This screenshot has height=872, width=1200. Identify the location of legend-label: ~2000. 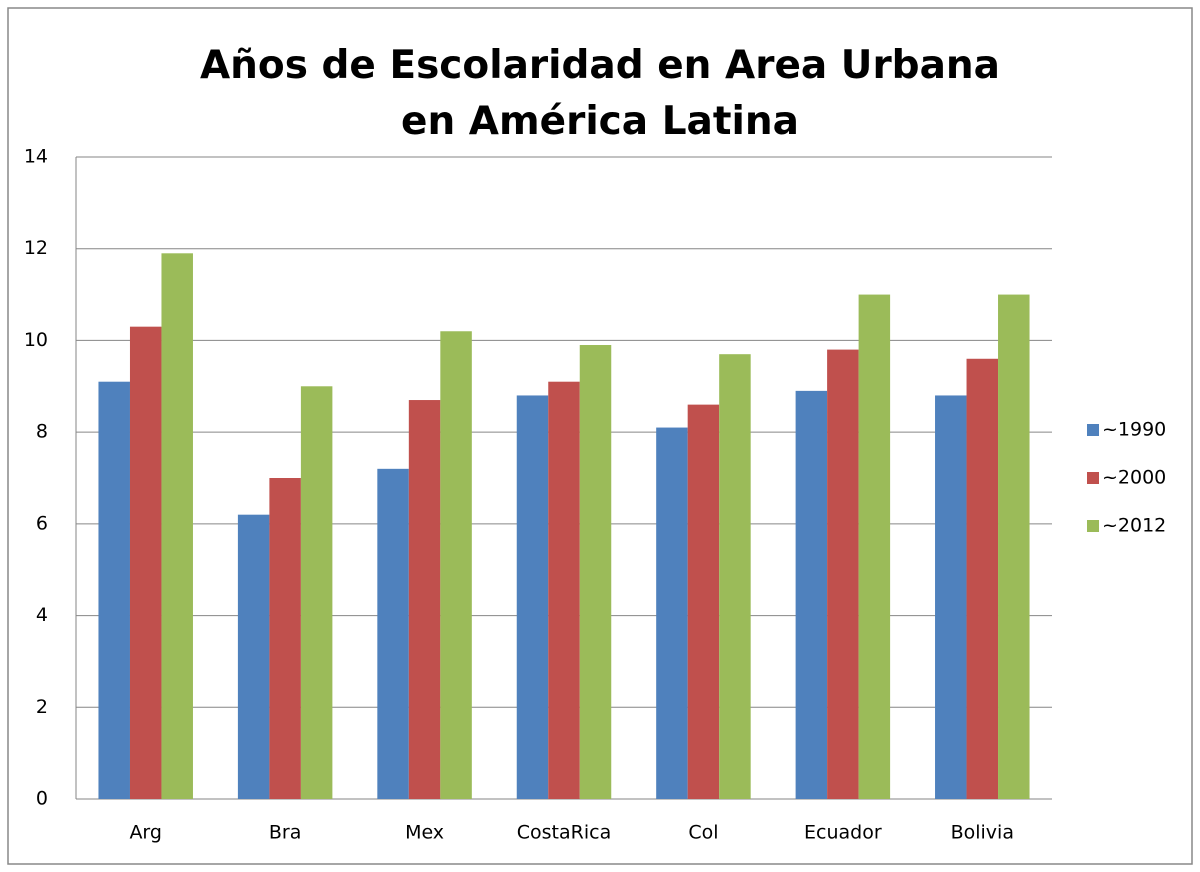
(1134, 478).